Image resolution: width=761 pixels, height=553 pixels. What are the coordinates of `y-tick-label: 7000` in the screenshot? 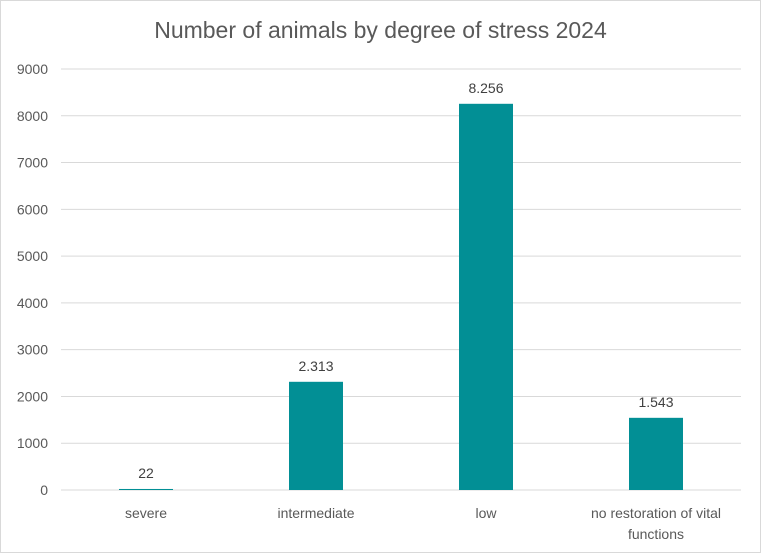 It's located at (32, 163).